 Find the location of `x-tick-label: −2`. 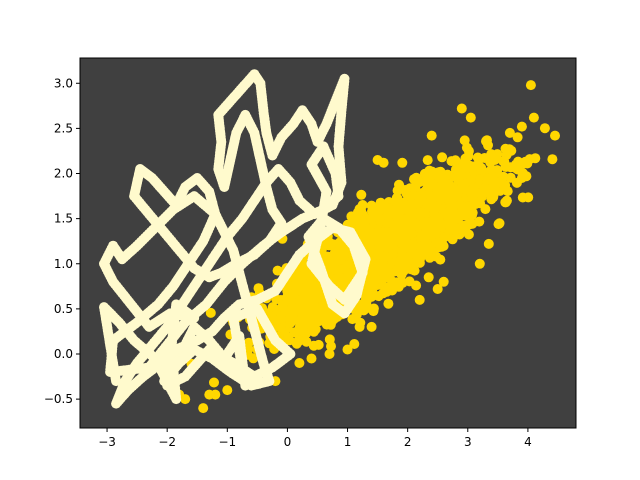

x-tick-label: −2 is located at coordinates (167, 442).